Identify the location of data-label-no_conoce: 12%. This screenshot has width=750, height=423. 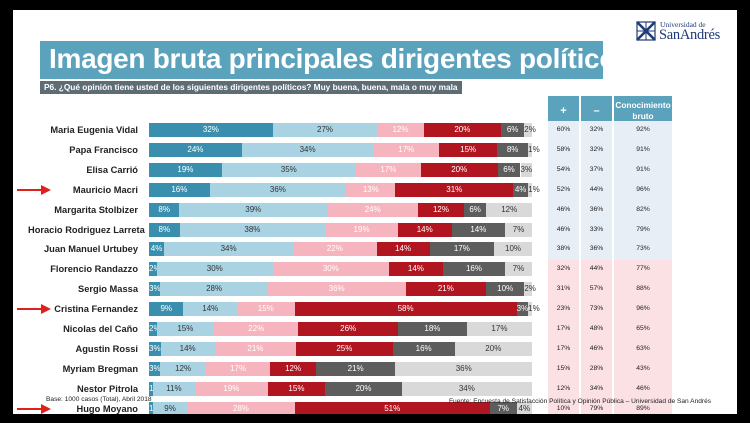
(509, 209).